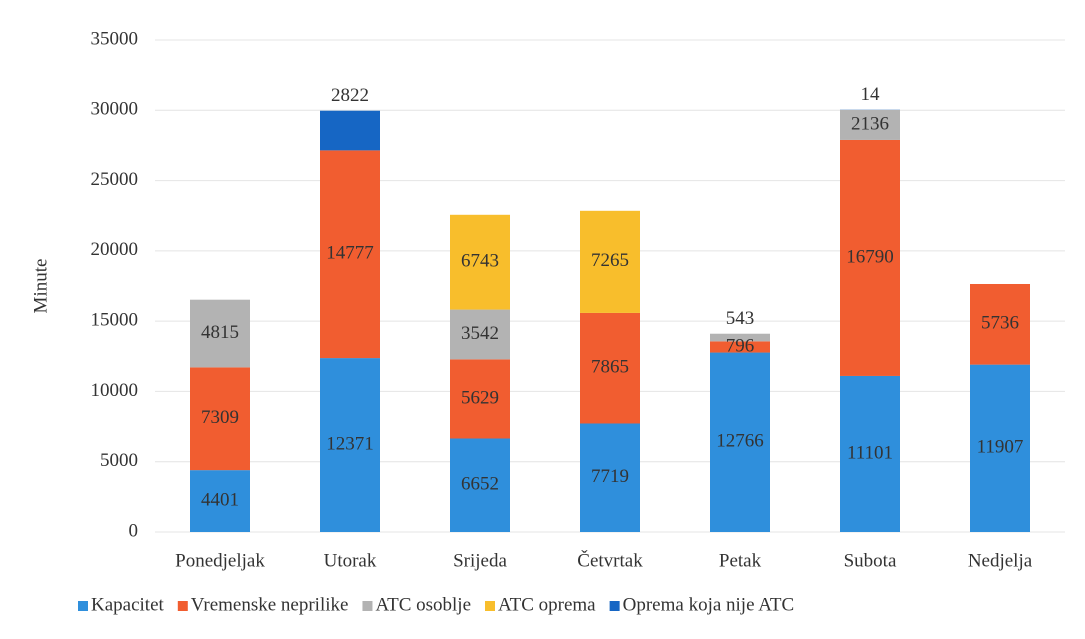  I want to click on legend-label: Oprema koja nije ATC, so click(709, 604).